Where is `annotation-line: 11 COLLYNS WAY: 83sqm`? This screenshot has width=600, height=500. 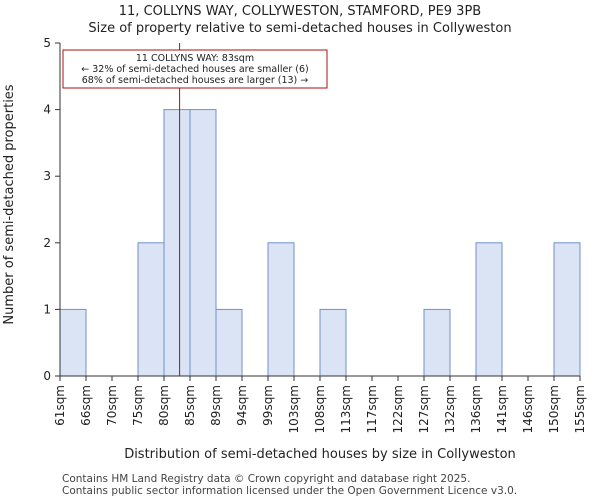
annotation-line: 11 COLLYNS WAY: 83sqm is located at coordinates (195, 58).